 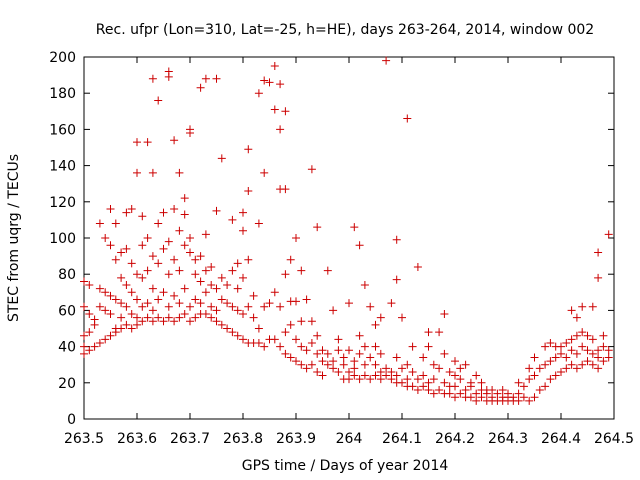 What do you see at coordinates (243, 439) in the screenshot?
I see `x-tick-label: 263.8` at bounding box center [243, 439].